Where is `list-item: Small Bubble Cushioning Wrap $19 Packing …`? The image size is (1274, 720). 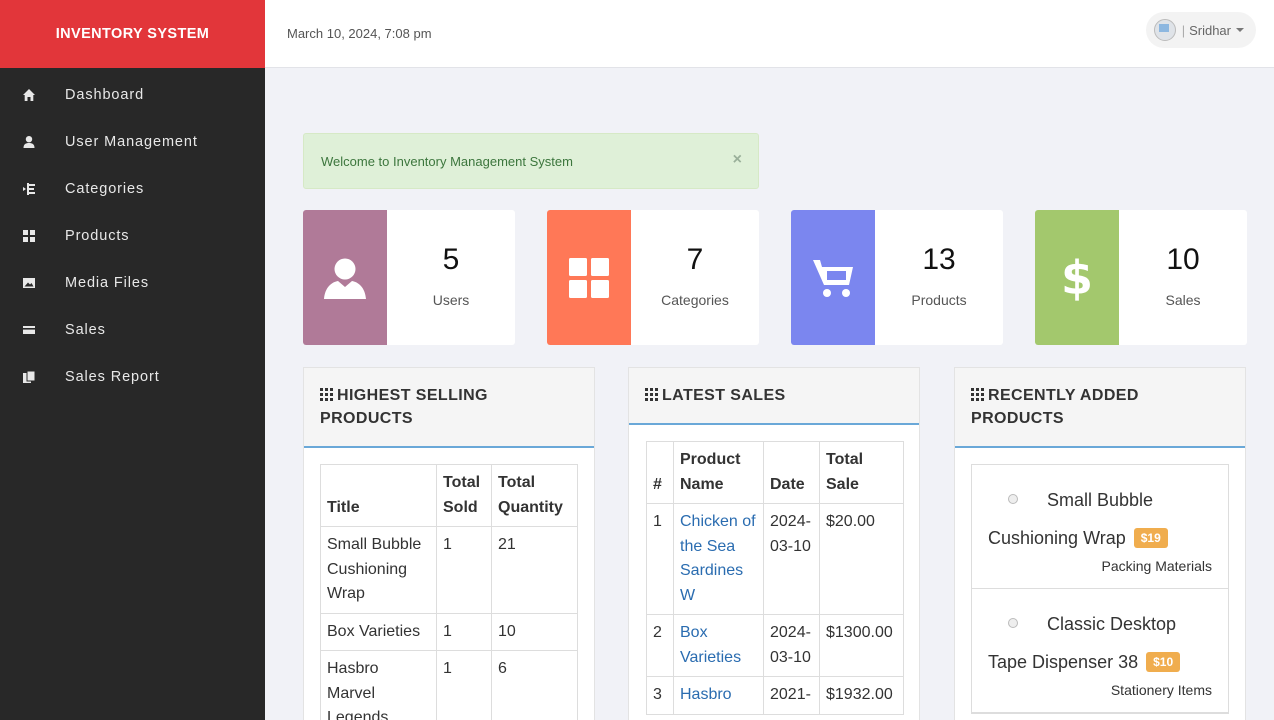
list-item: Small Bubble Cushioning Wrap $19 Packing … is located at coordinates (1100, 527).